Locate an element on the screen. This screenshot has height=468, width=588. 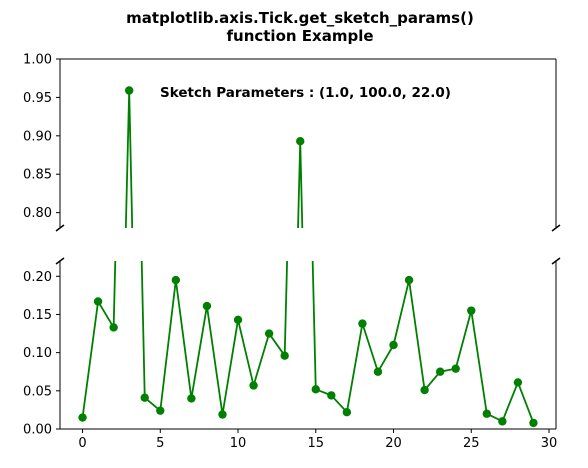
bottom-y-tick-label-3: 0.15 is located at coordinates (37, 315).